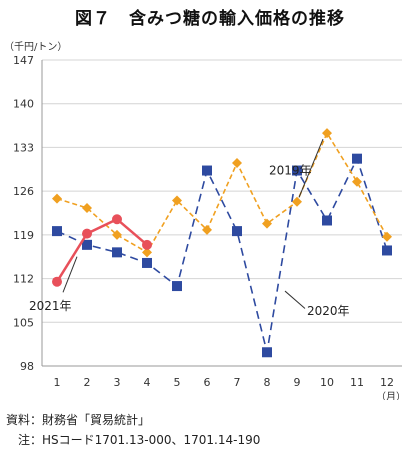 The width and height of the screenshot is (420, 451). I want to click on y-tick-label: 133, so click(23, 147).